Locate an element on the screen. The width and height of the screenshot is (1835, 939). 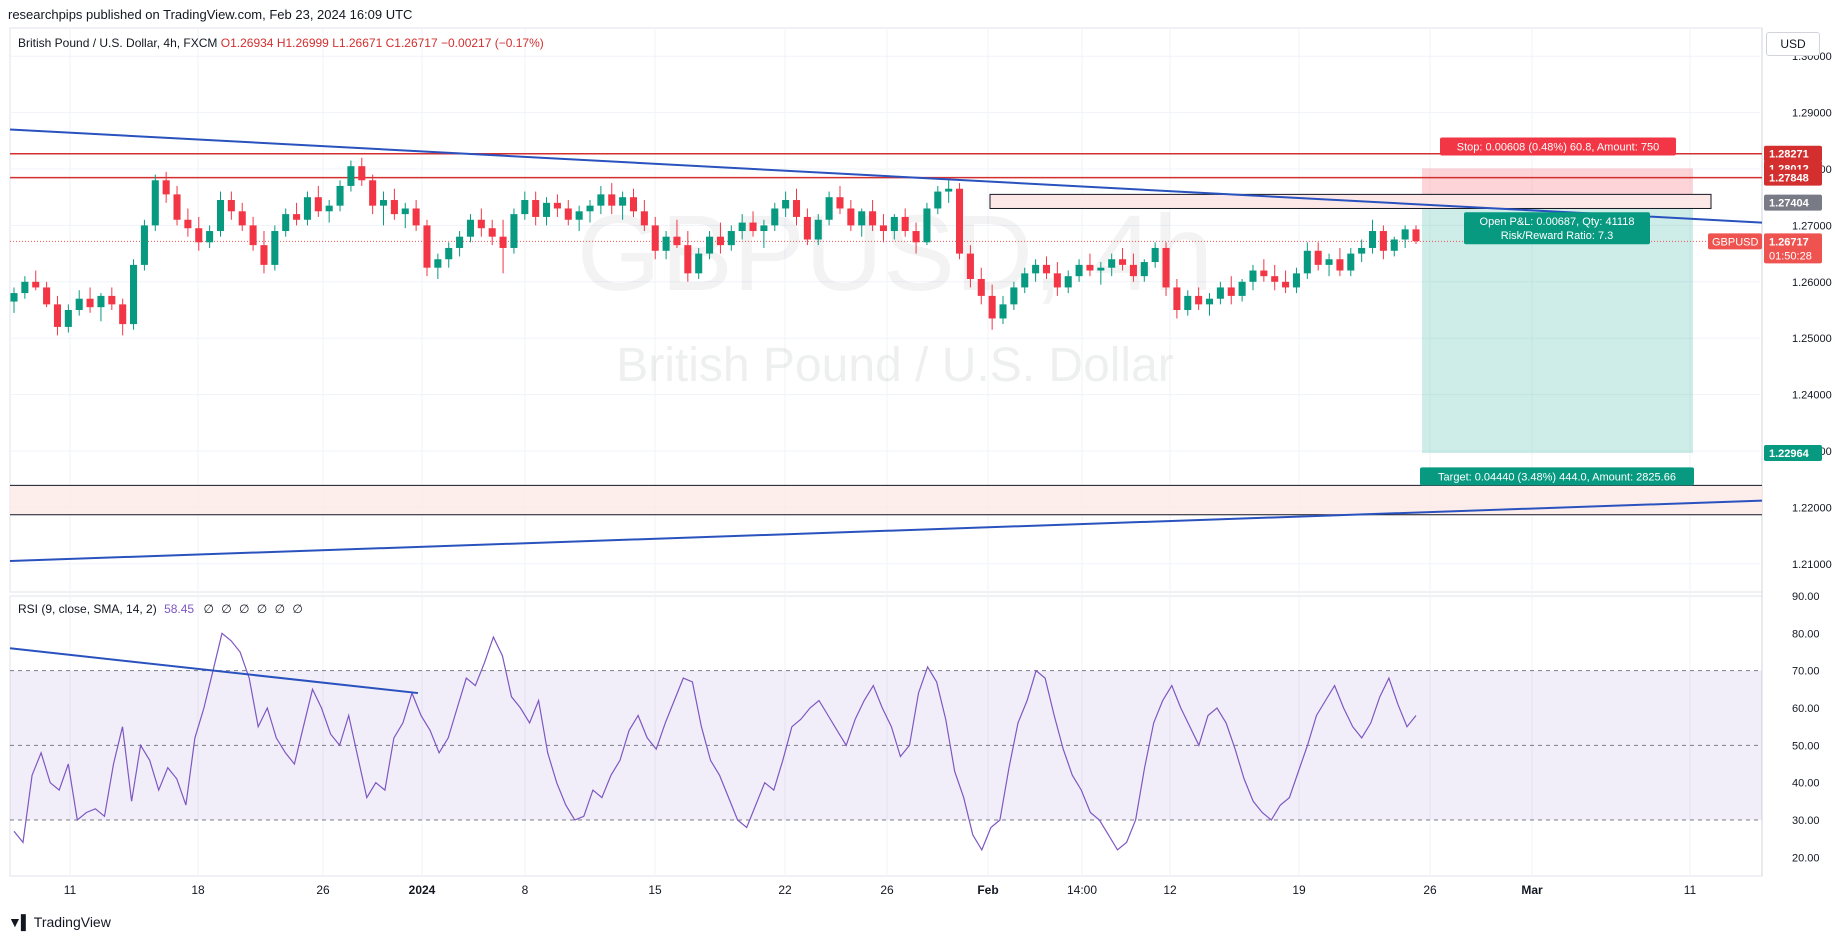
rsi-value: 58.45 is located at coordinates (179, 609).